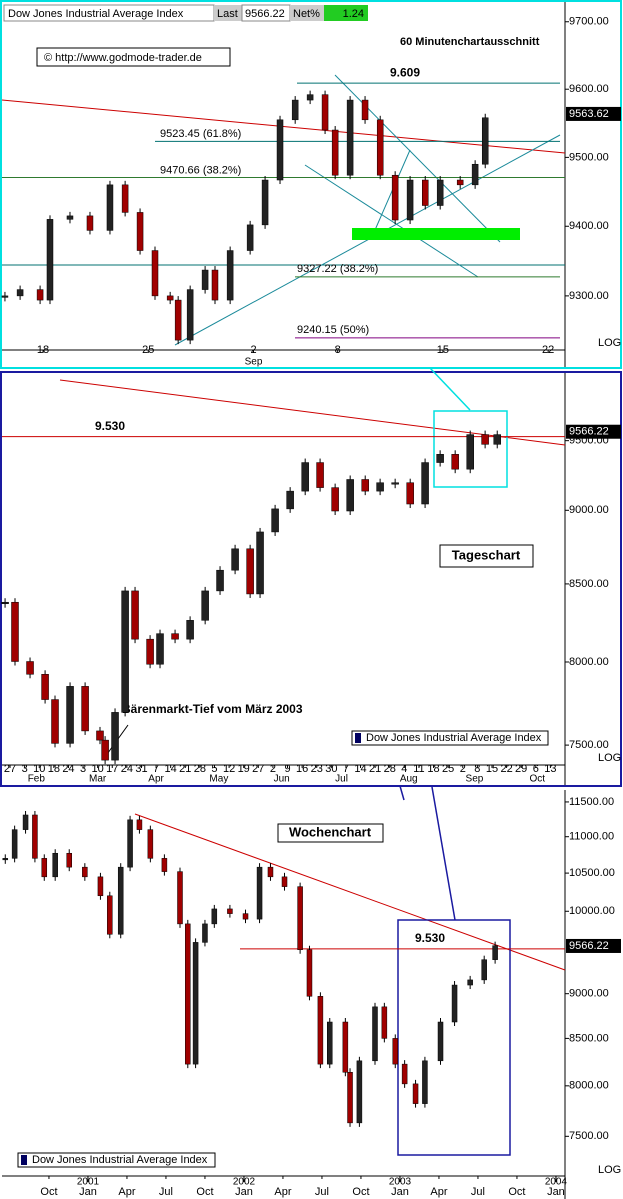  I want to click on y-tick-label: 9300.00, so click(589, 296).